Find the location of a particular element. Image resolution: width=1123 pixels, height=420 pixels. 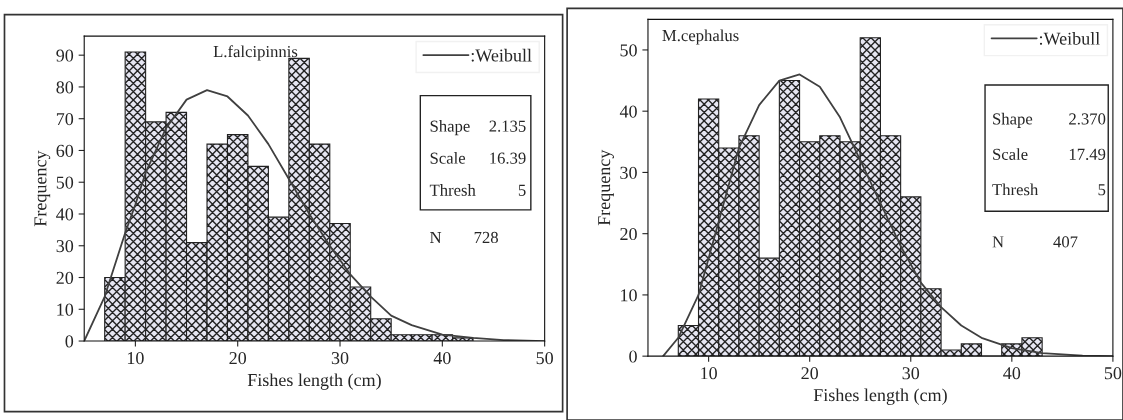

y-tick-label: 90 is located at coordinates (65, 55).